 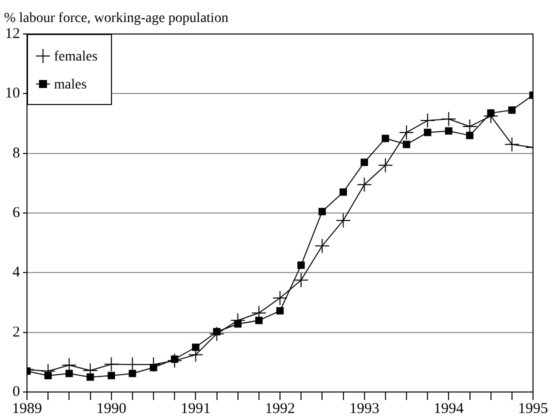 I want to click on y-tick-label: 4, so click(x=16, y=272).